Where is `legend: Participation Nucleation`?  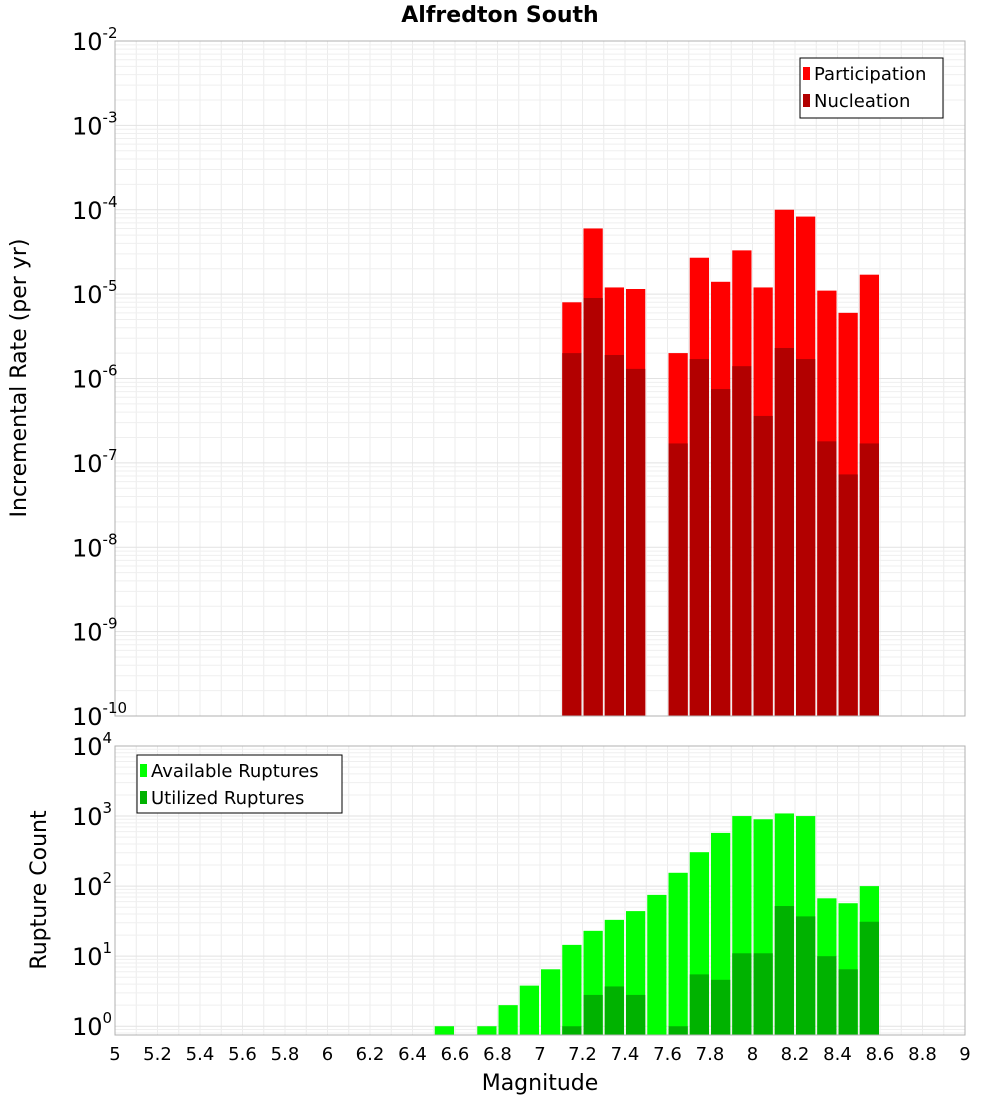 legend: Participation Nucleation is located at coordinates (871, 88).